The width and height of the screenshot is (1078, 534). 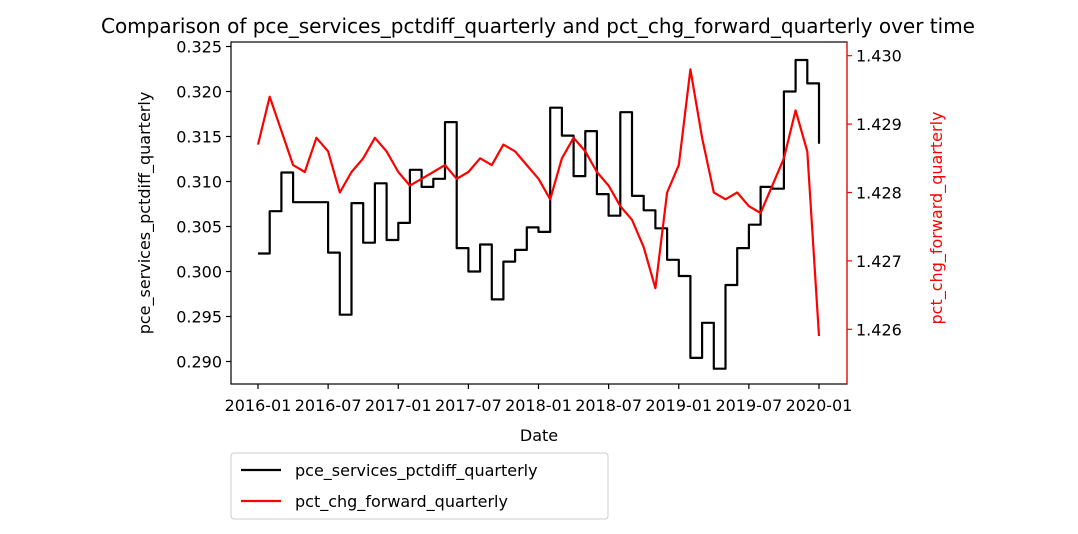 What do you see at coordinates (328, 405) in the screenshot?
I see `x-tick-label: 2016-07` at bounding box center [328, 405].